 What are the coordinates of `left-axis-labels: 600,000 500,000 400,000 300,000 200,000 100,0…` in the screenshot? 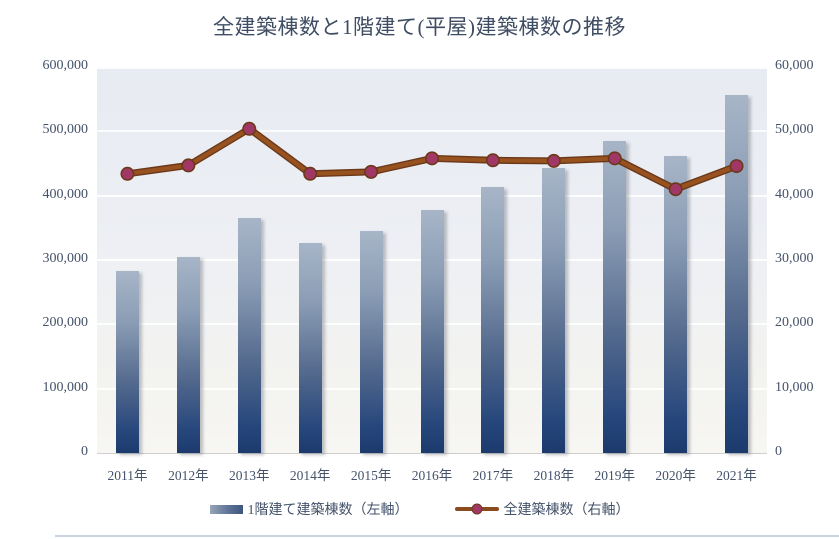 It's located at (44, 258).